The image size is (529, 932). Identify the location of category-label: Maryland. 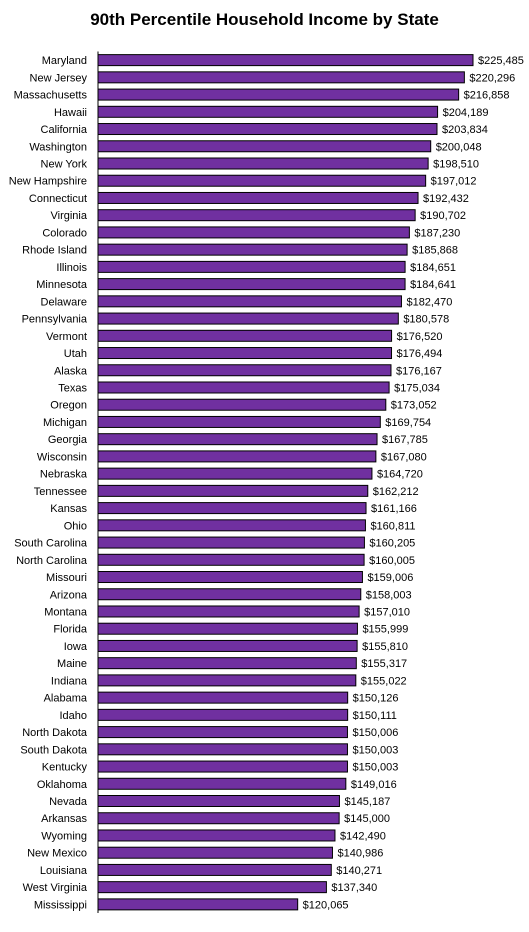
(64, 61).